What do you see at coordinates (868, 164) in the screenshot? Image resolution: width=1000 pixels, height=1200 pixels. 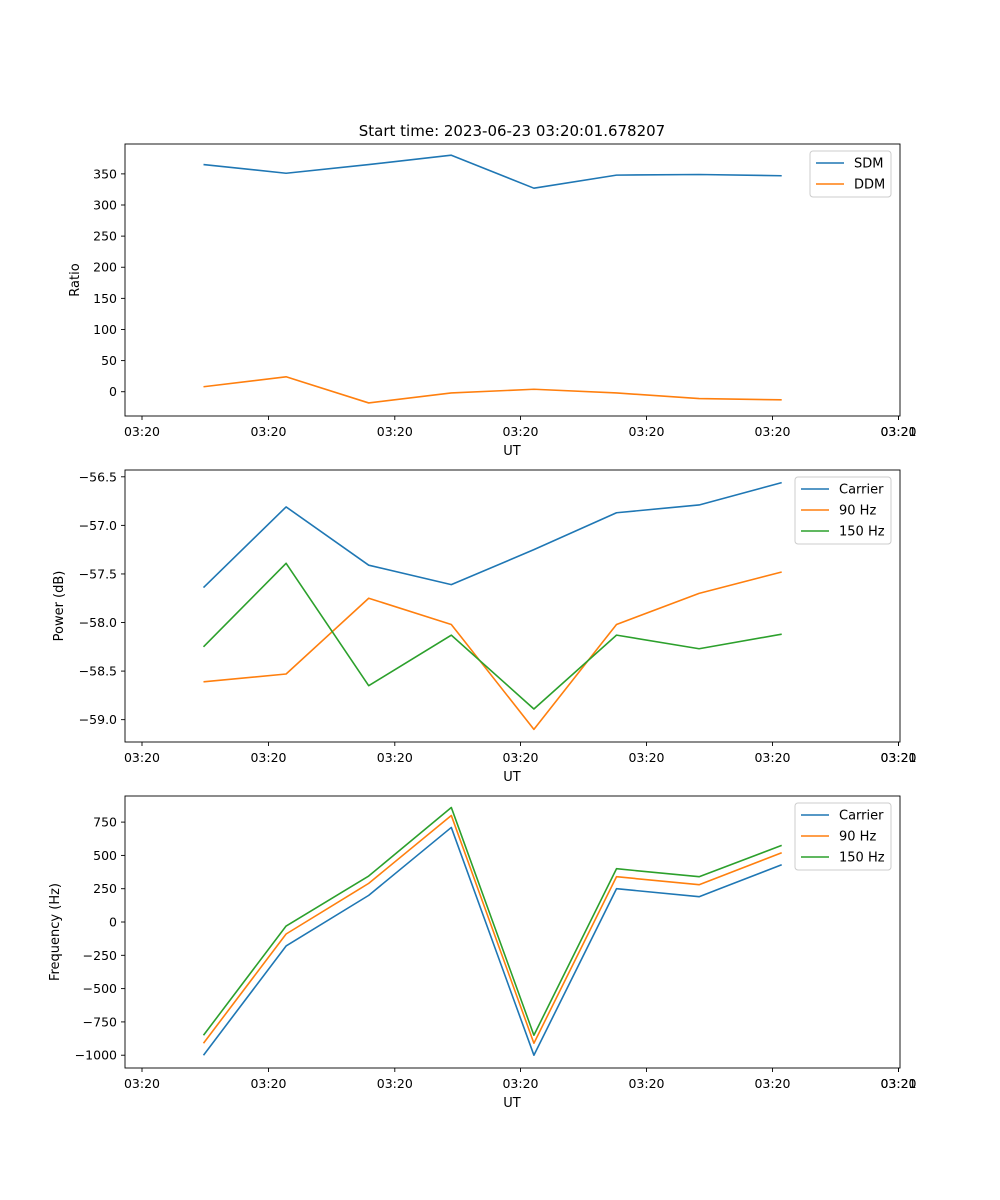 I see `legend-label: SDM` at bounding box center [868, 164].